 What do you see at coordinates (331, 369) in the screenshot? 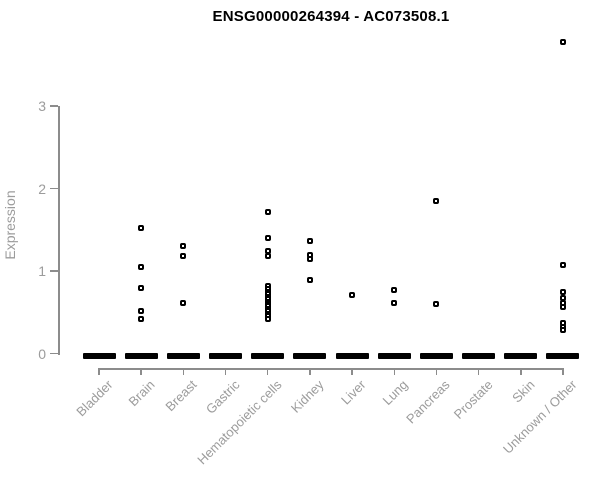
I see `x-axis-line` at bounding box center [331, 369].